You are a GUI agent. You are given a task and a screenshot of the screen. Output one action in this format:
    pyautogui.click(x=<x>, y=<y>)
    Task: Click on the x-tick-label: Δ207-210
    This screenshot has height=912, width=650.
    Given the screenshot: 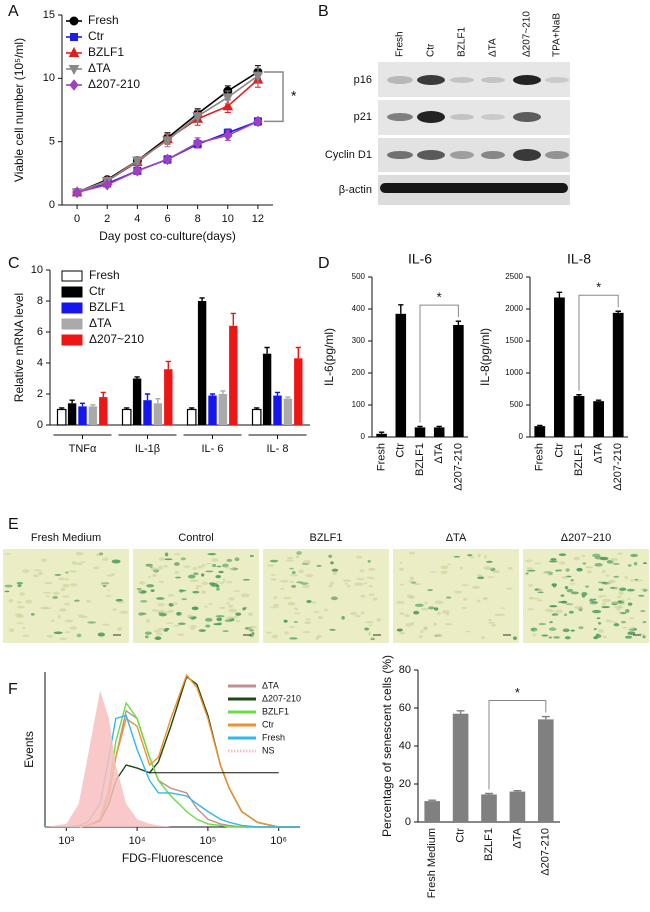 What is the action you would take?
    pyautogui.click(x=546, y=852)
    